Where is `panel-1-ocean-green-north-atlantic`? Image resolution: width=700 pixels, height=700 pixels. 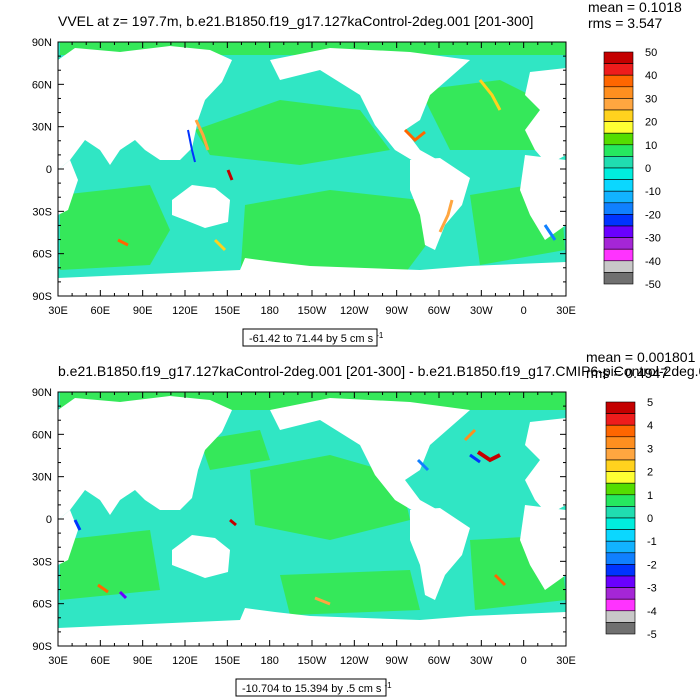 panel-1-ocean-green-north-atlantic is located at coordinates (490, 115).